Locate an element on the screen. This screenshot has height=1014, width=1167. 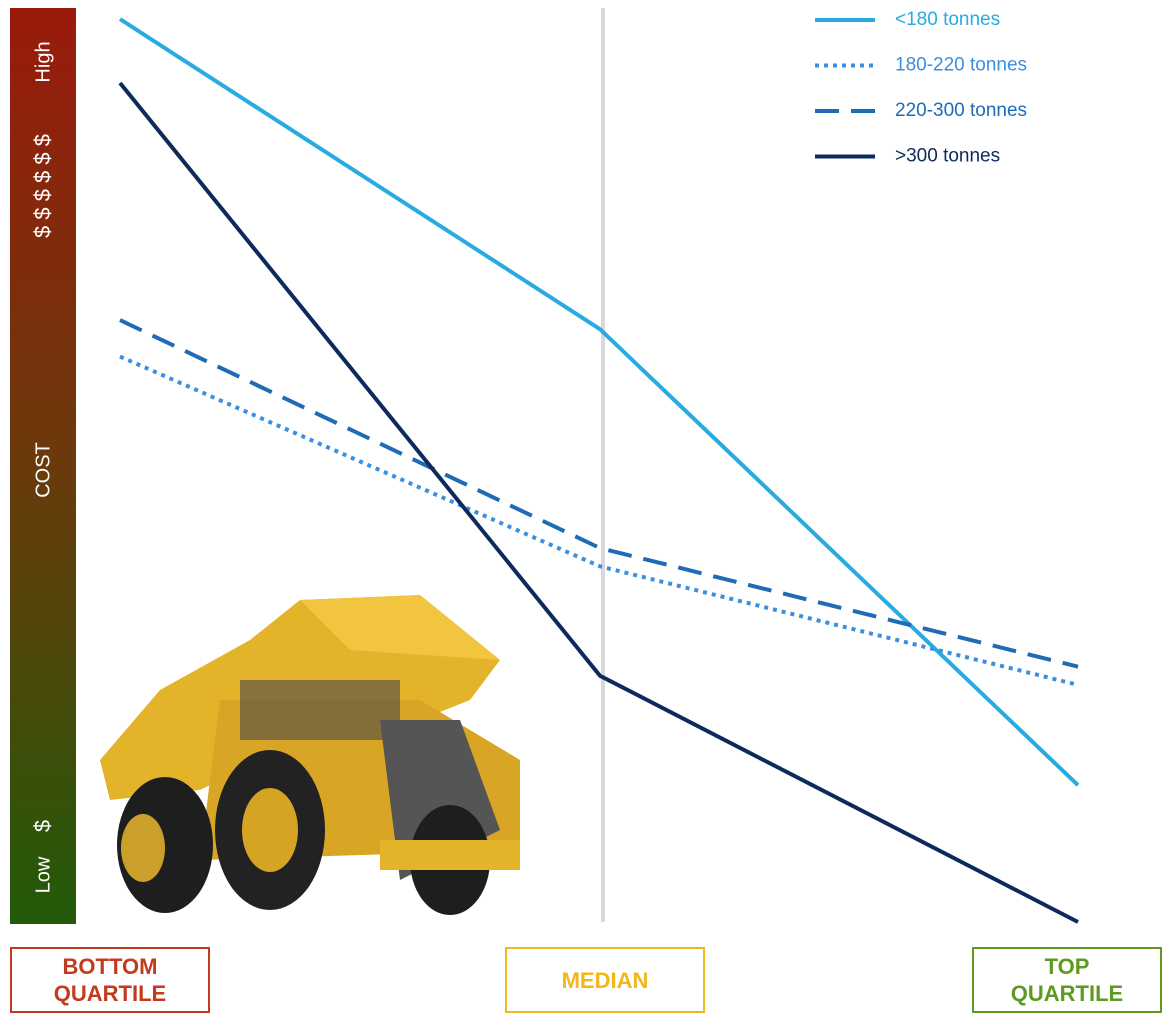
y-axis-label: COST is located at coordinates (43, 470).